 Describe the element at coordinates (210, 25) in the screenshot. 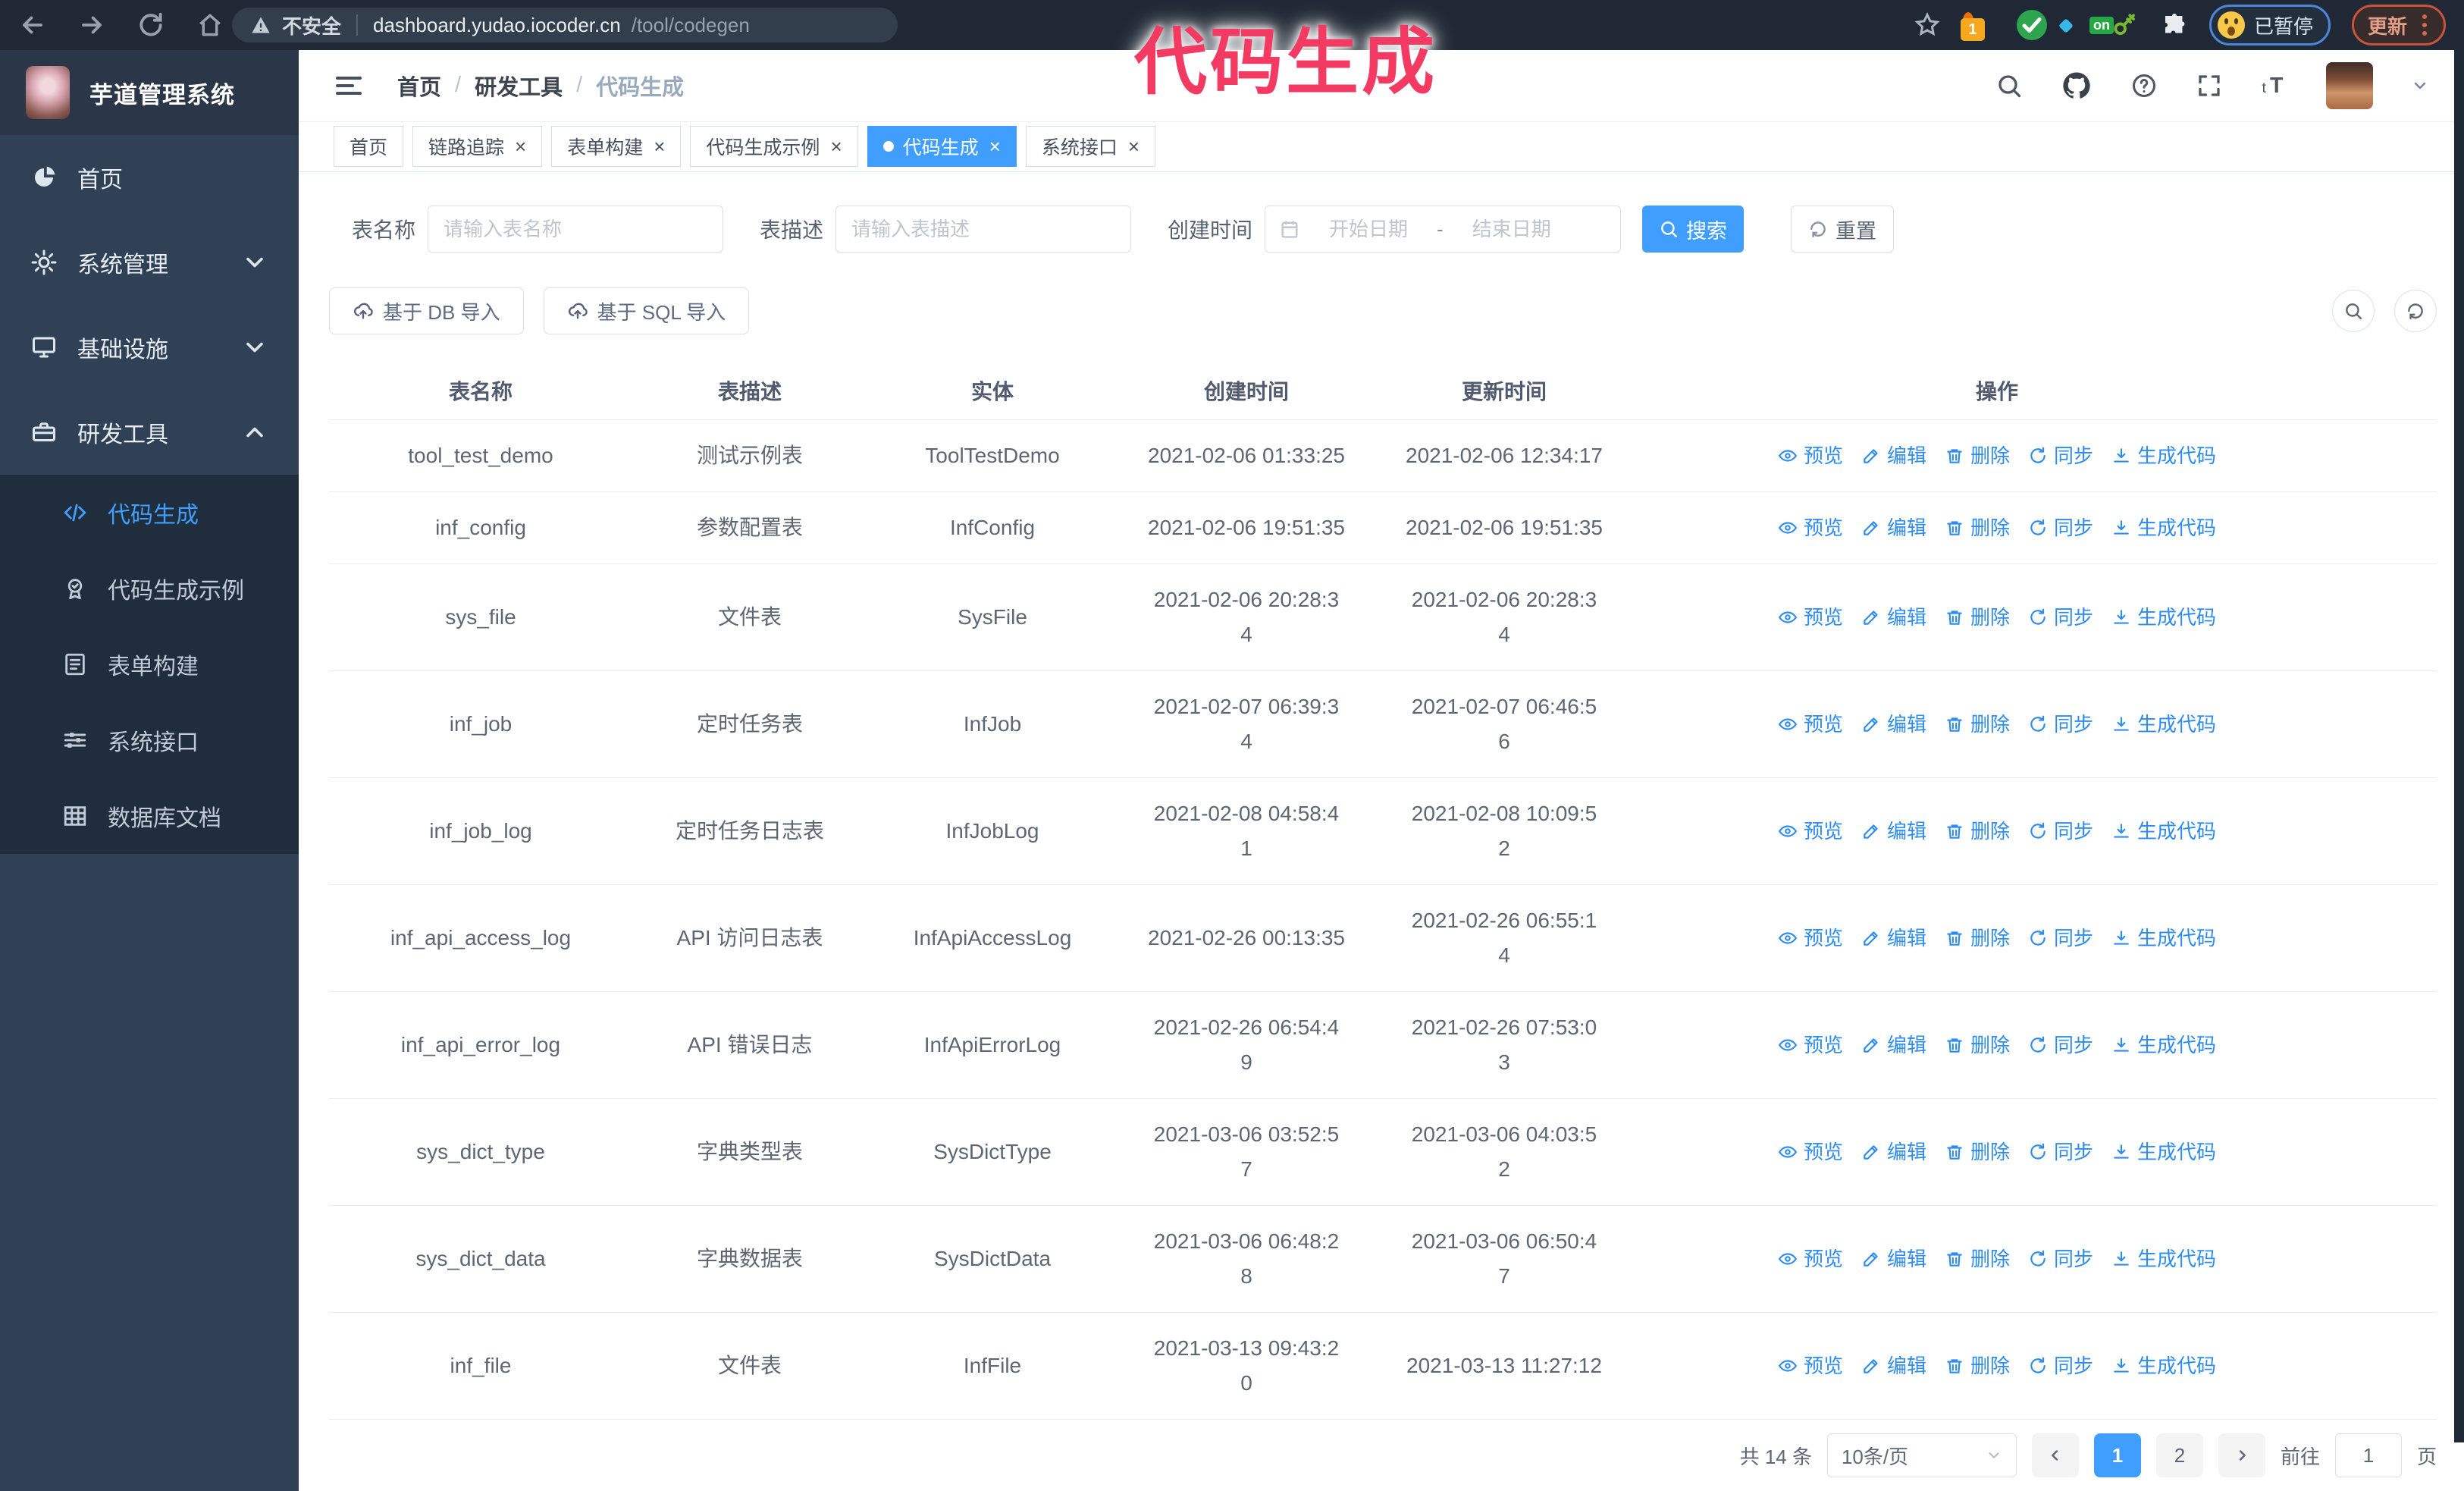

I see `browser-home-icon` at that location.